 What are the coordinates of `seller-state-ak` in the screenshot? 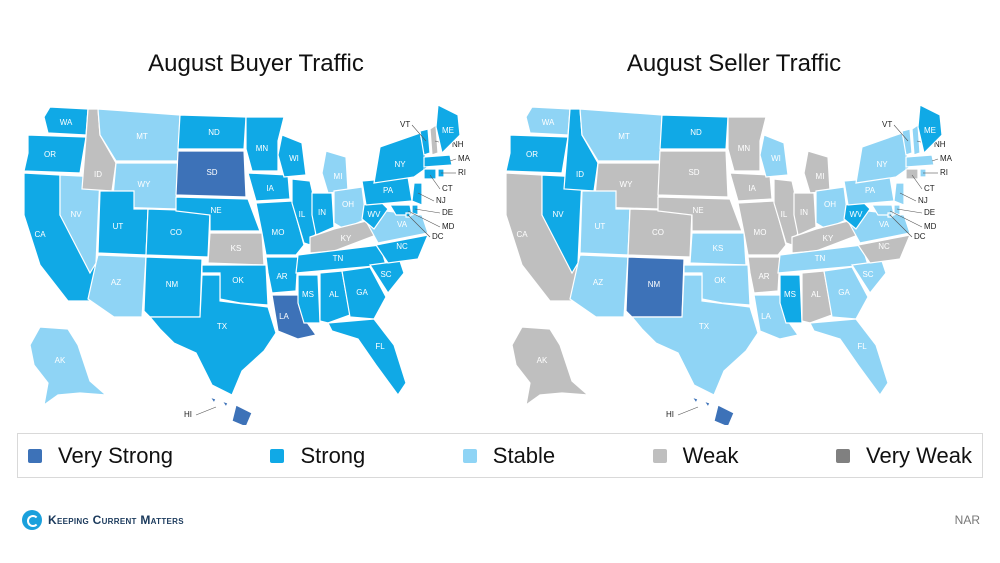 It's located at (550, 366).